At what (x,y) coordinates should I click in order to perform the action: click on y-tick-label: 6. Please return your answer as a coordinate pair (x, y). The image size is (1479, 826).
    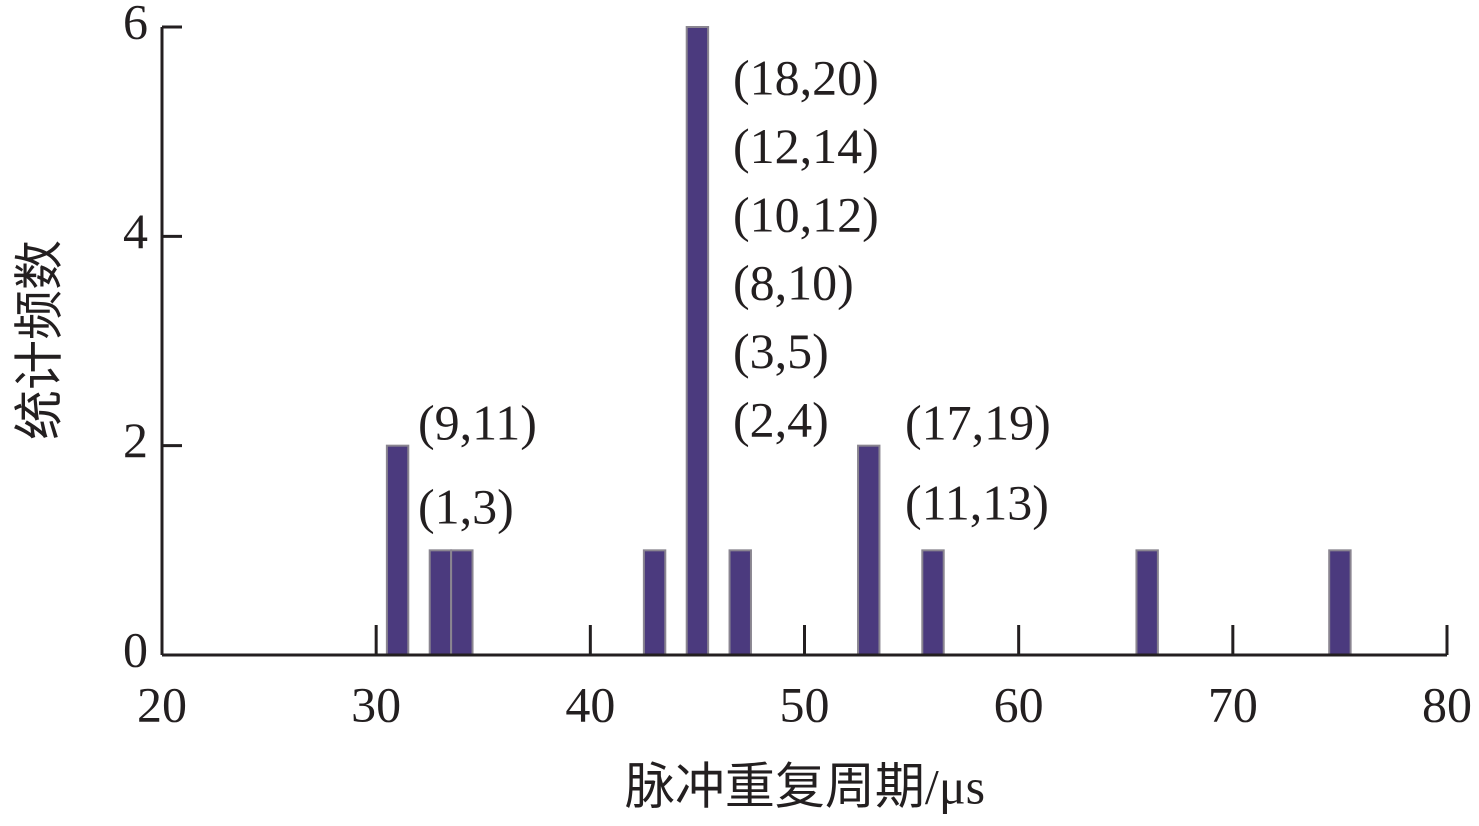
    Looking at the image, I should click on (135, 24).